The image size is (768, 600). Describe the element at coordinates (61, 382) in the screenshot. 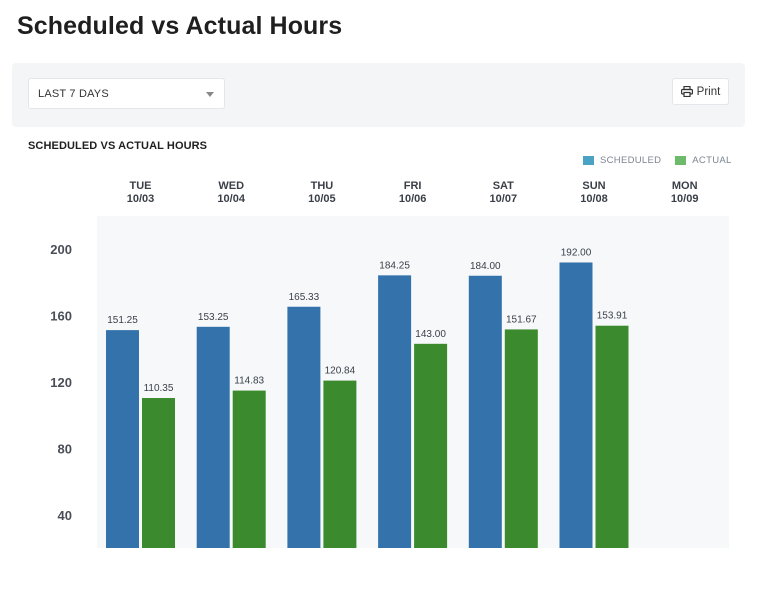

I see `y-tick-label: 120` at that location.